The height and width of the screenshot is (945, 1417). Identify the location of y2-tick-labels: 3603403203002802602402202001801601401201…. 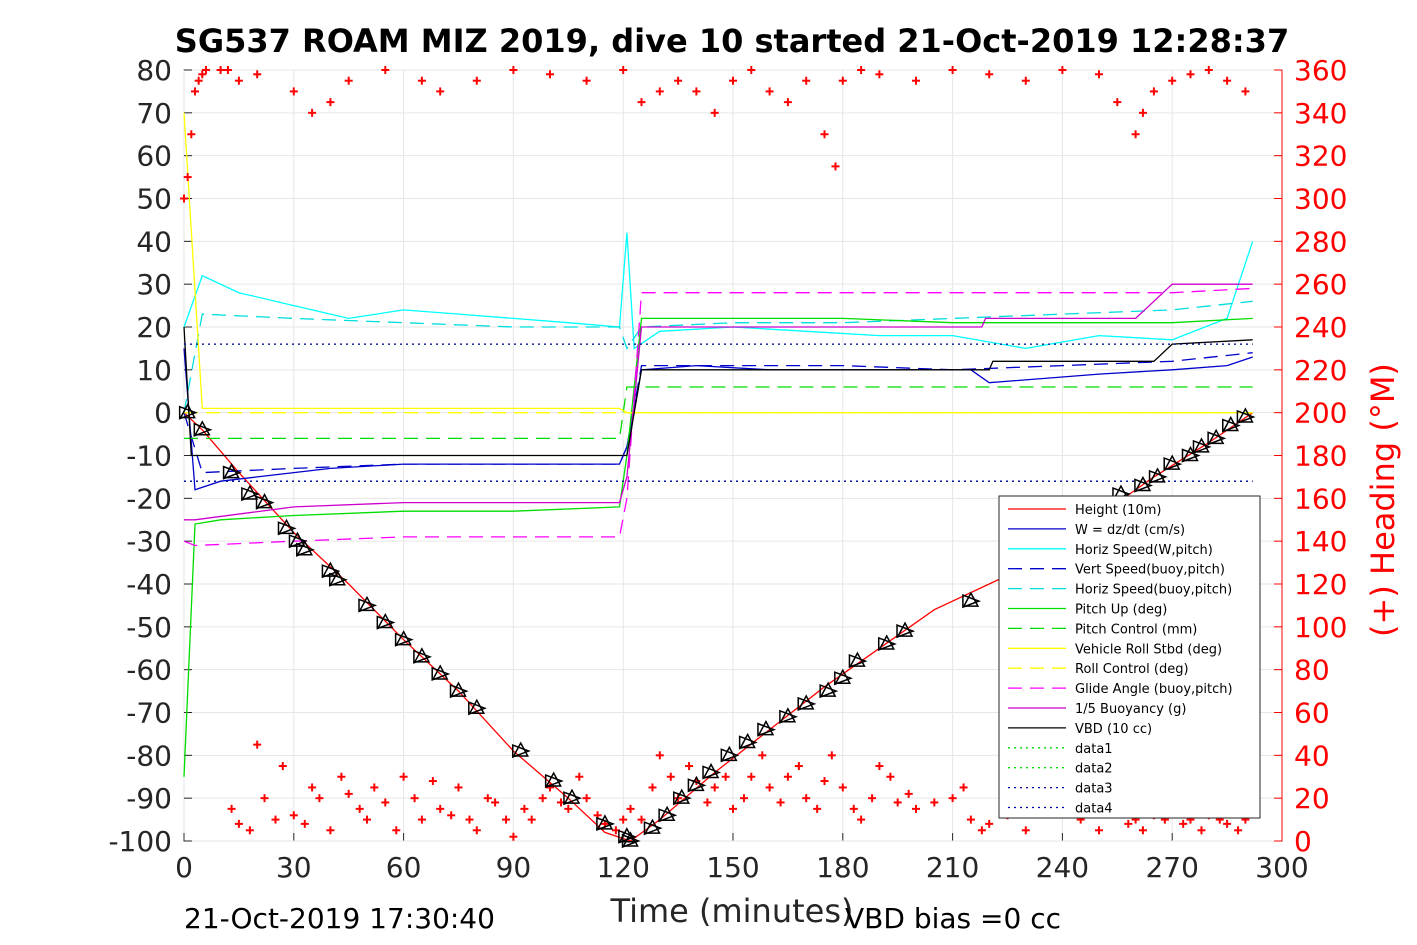
(1320, 456).